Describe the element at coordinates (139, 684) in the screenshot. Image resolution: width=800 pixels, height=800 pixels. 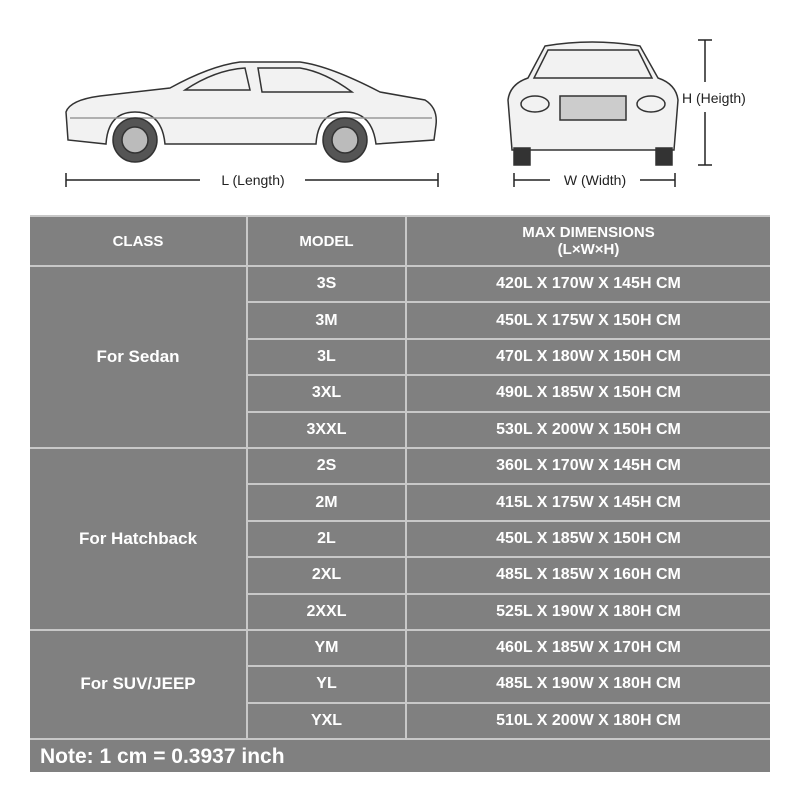
I see `class-cell: For SUV/JEEP` at that location.